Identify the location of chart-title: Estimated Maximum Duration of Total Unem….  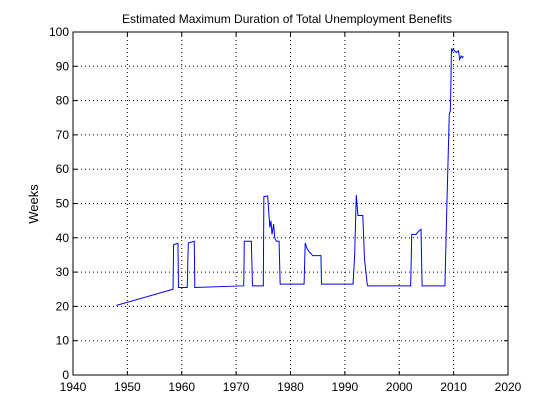
(287, 19).